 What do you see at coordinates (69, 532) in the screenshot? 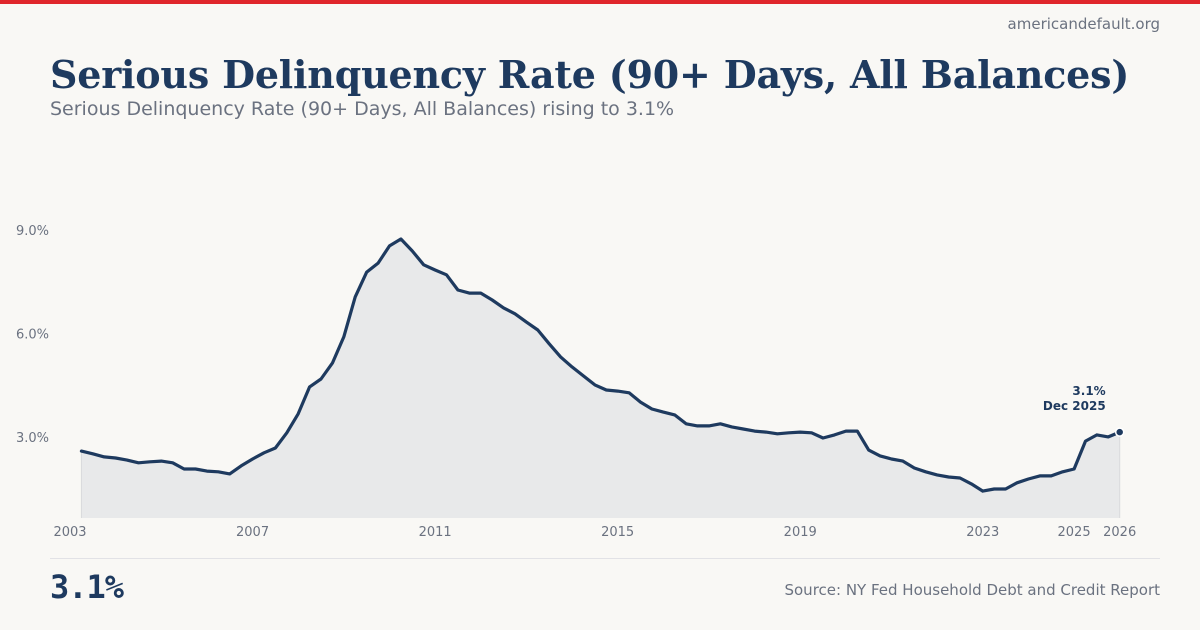
I see `x-tick-label: 2003` at bounding box center [69, 532].